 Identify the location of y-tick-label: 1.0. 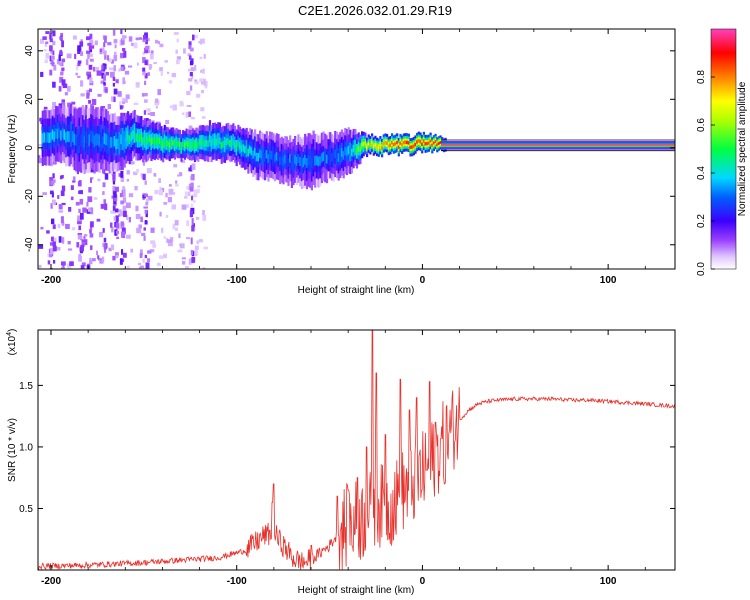
(26, 447).